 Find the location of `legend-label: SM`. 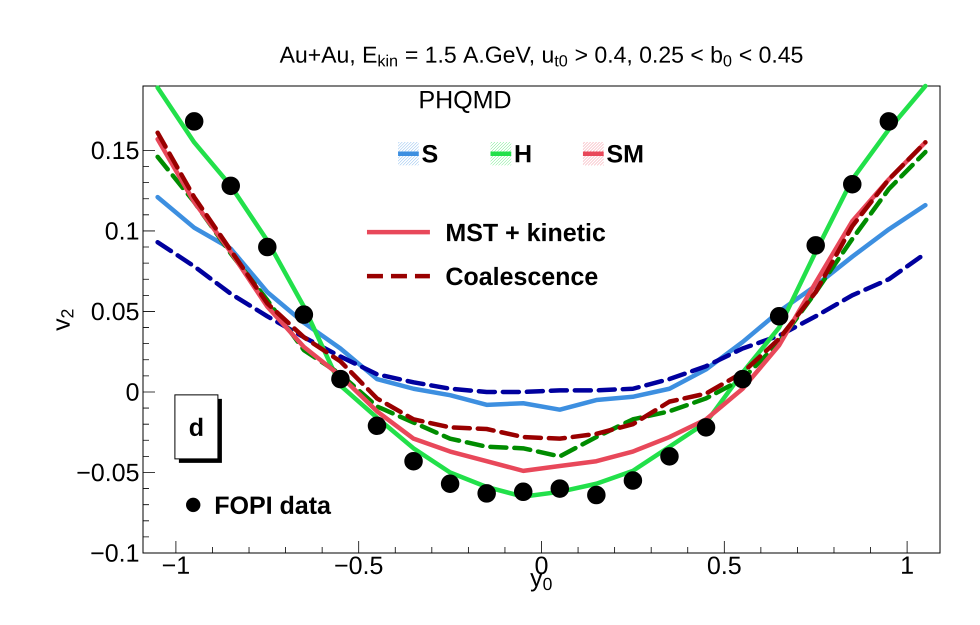

legend-label: SM is located at coordinates (624, 153).